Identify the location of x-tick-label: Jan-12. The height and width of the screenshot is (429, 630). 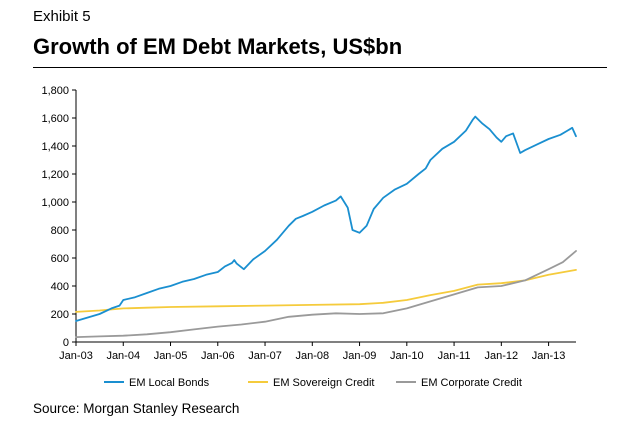
(502, 356).